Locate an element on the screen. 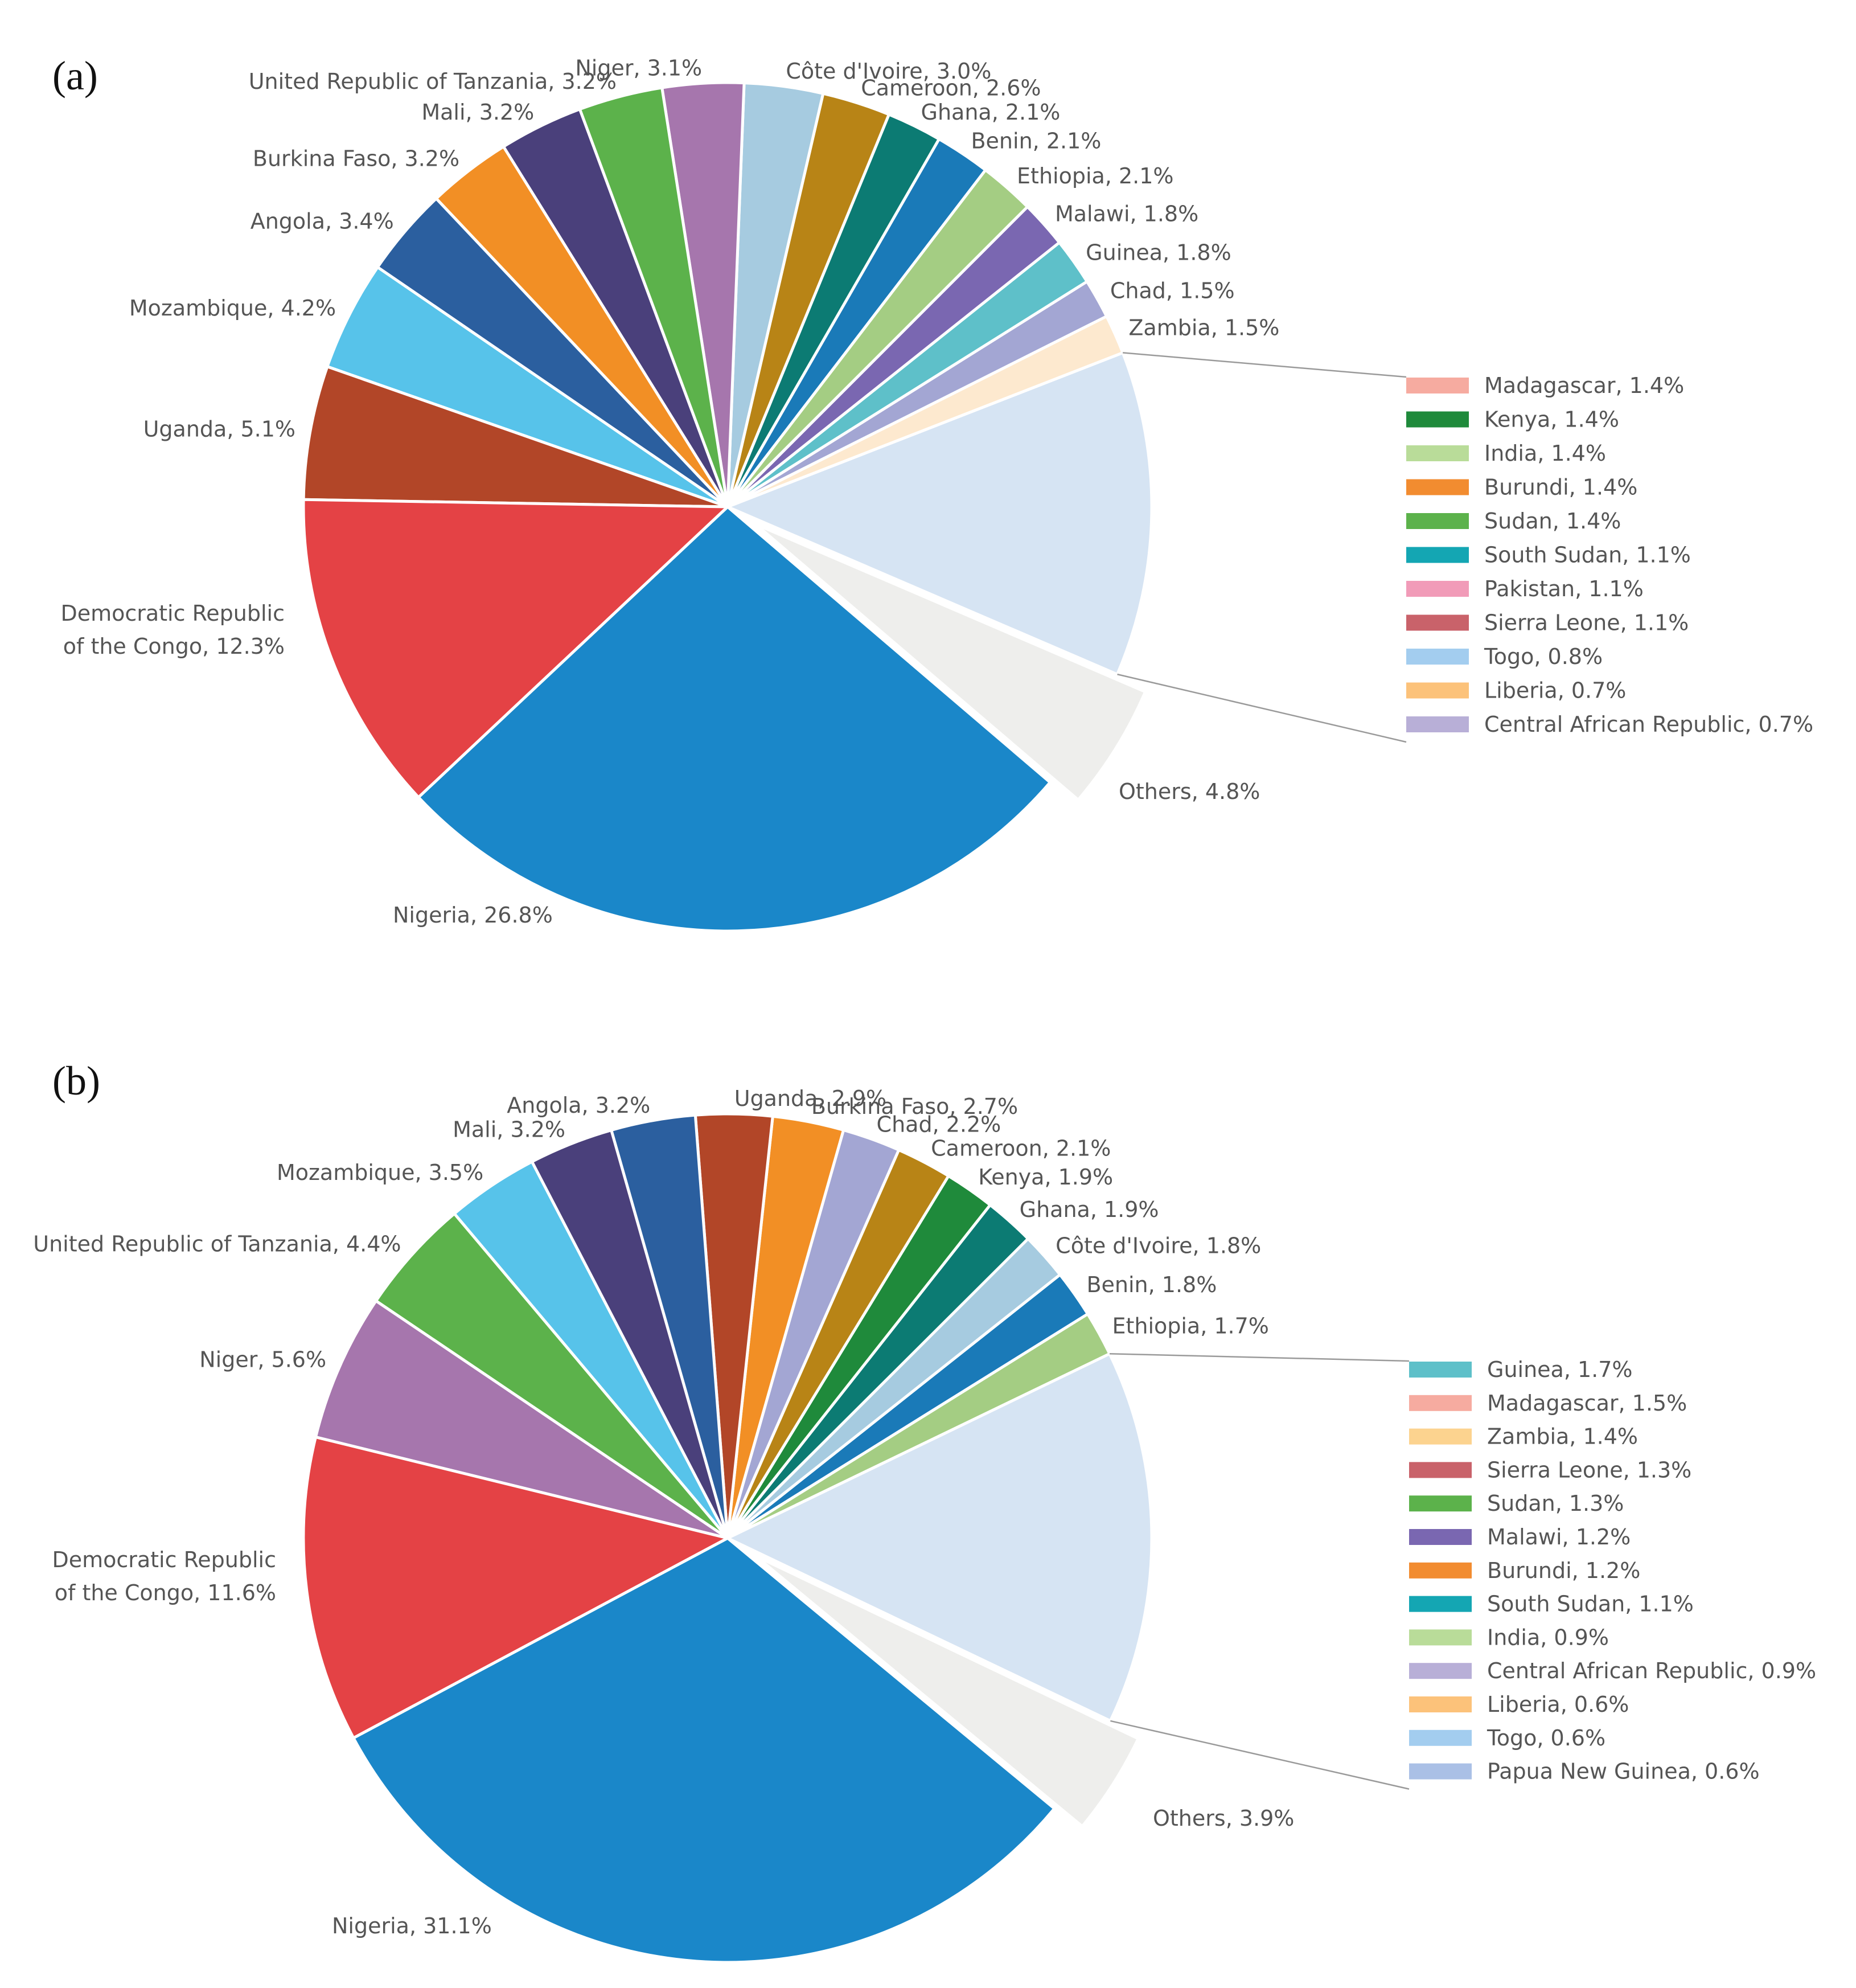  legend-label-guinea-1-7: Guinea, 1.7% is located at coordinates (1560, 1369).